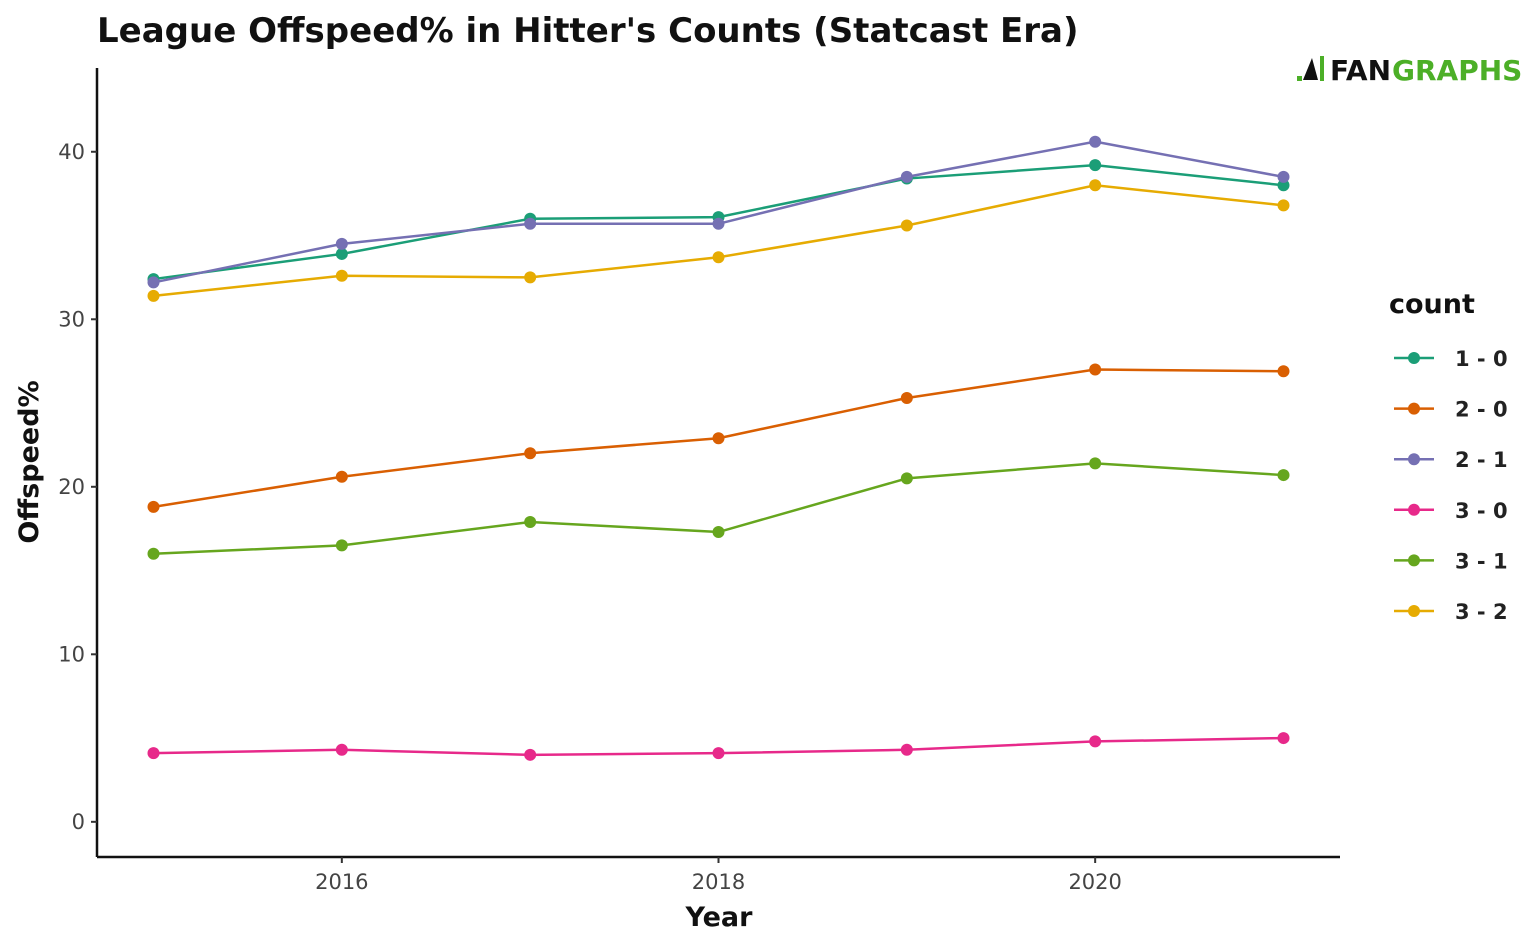 This screenshot has width=1536, height=949. I want to click on legend-title: count, so click(1432, 304).